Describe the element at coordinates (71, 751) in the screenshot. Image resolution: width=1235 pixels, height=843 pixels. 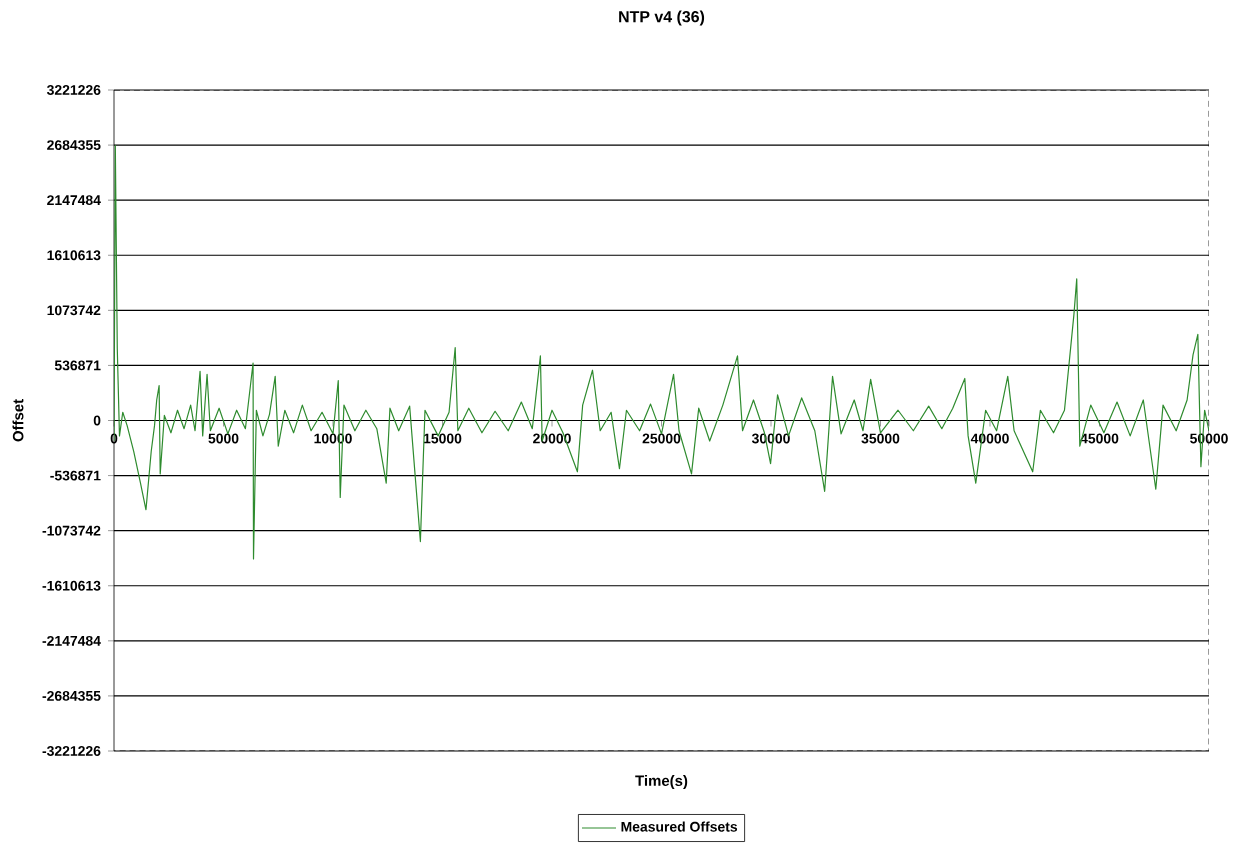
I see `y-tick-label: -3221226` at that location.